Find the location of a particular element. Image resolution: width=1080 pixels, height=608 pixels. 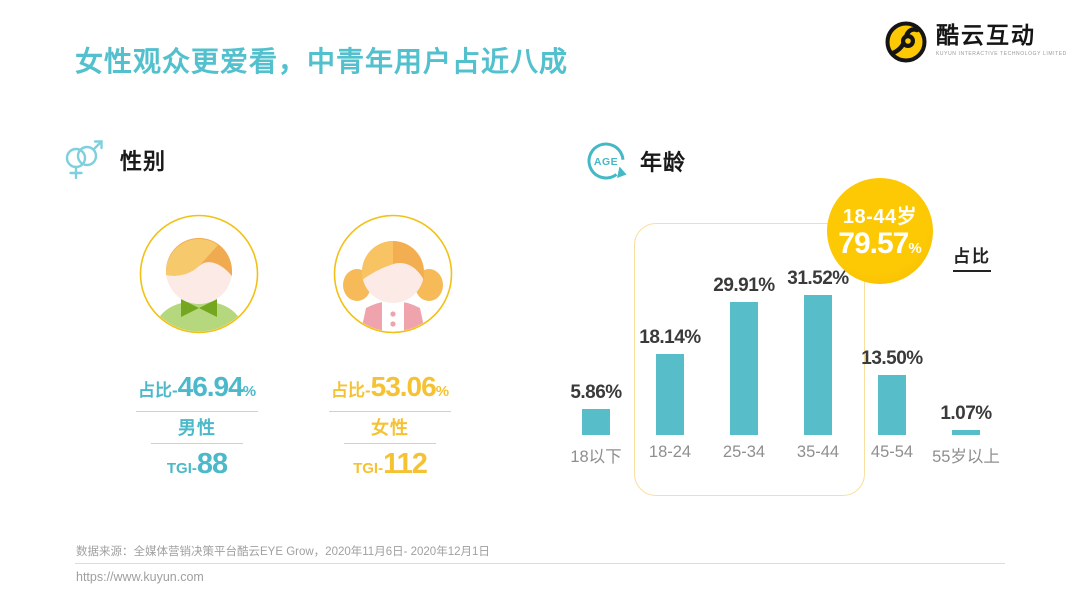

bar-column: 29.91% 25-34 is located at coordinates (744, 330).